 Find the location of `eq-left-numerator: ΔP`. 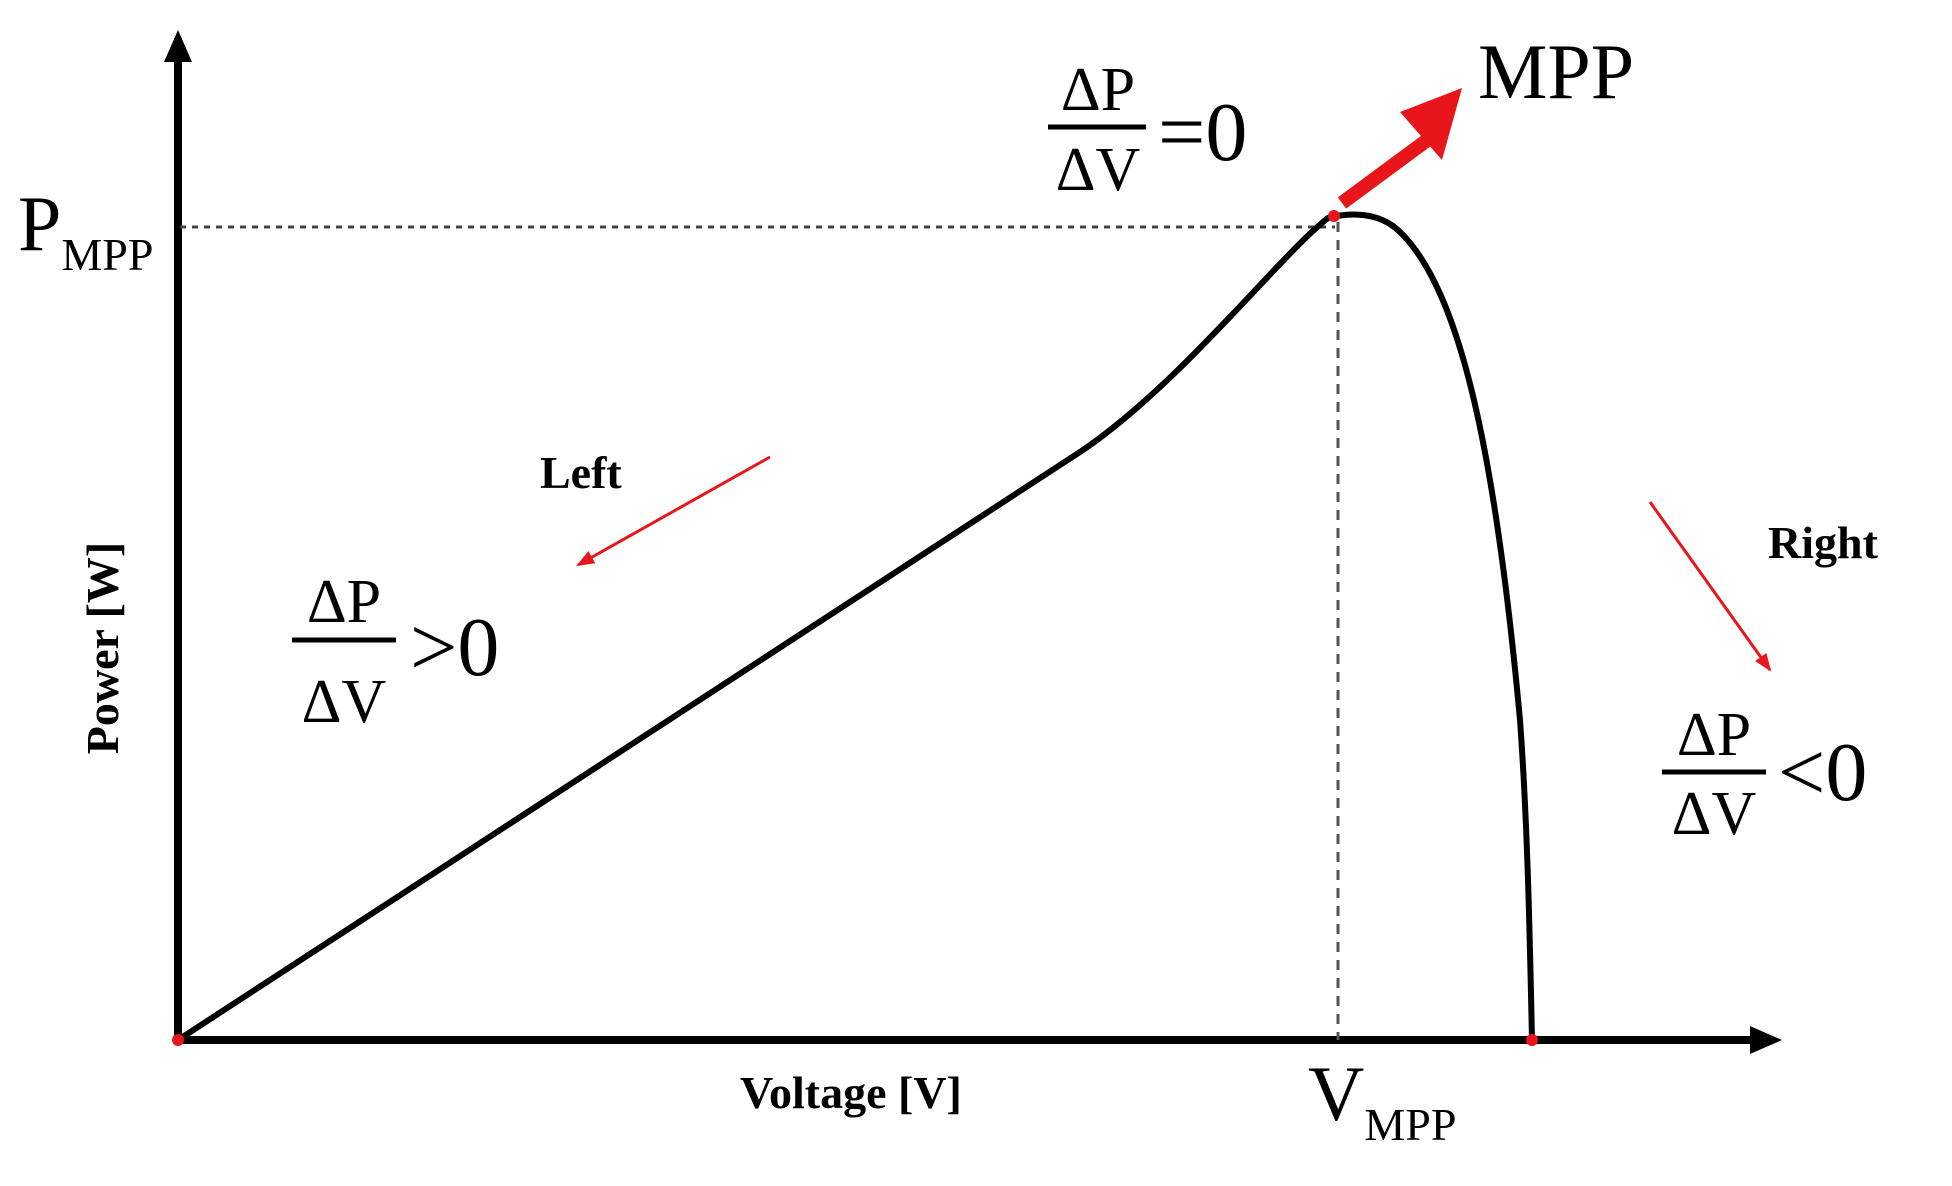

eq-left-numerator: ΔP is located at coordinates (344, 602).